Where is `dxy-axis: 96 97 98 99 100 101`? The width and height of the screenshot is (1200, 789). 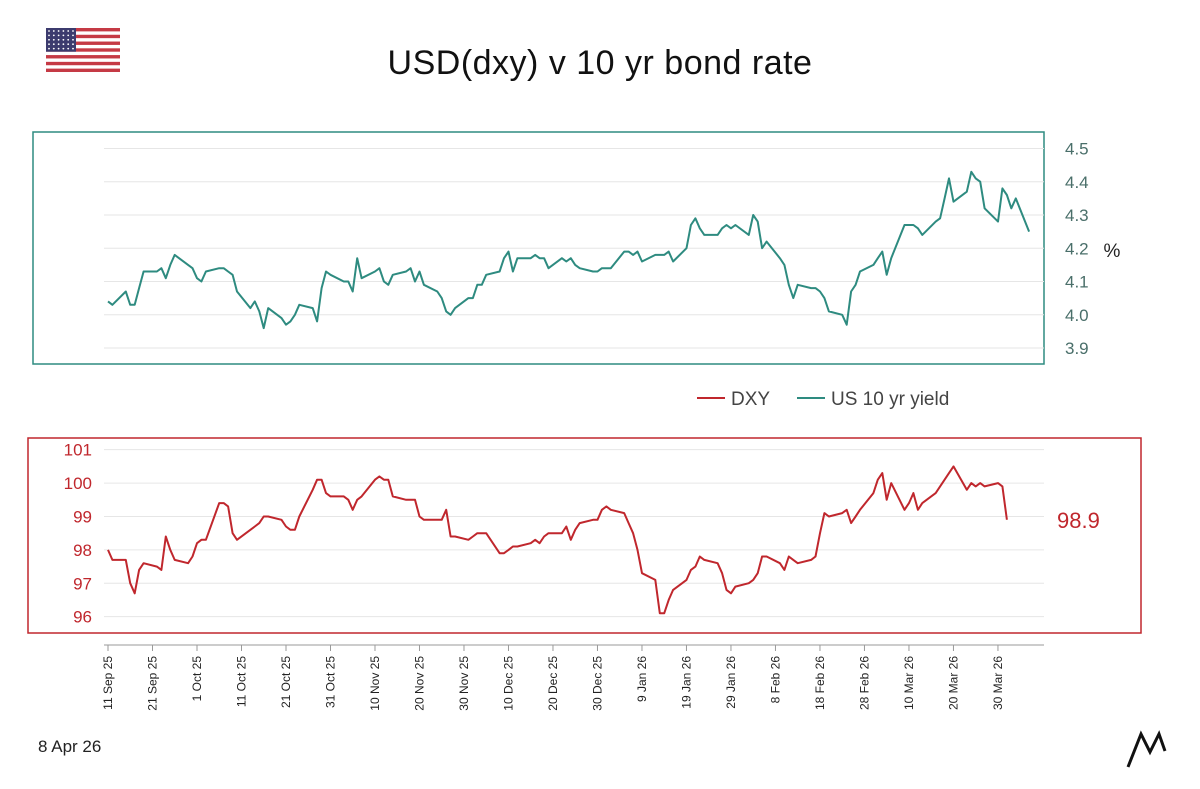 dxy-axis: 96 97 98 99 100 101 is located at coordinates (78, 534).